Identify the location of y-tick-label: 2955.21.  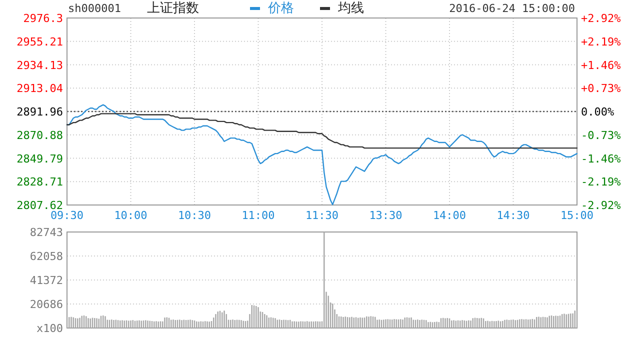
(39, 41).